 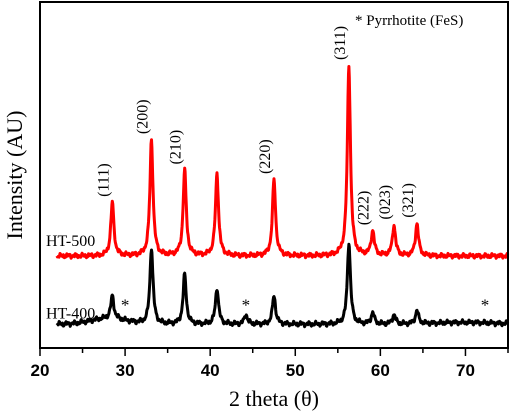 What do you see at coordinates (408, 200) in the screenshot?
I see `peak-label: (321)` at bounding box center [408, 200].